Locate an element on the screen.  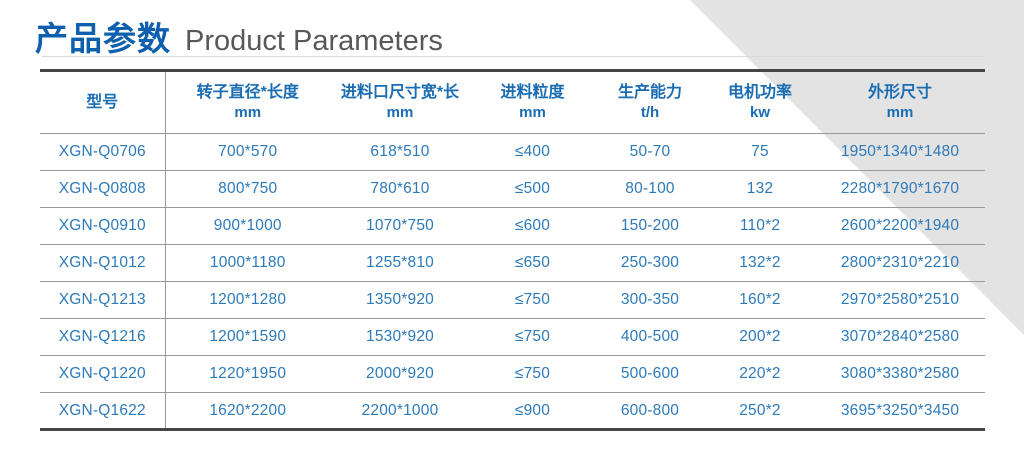
value-cell: ≤650 is located at coordinates (532, 263).